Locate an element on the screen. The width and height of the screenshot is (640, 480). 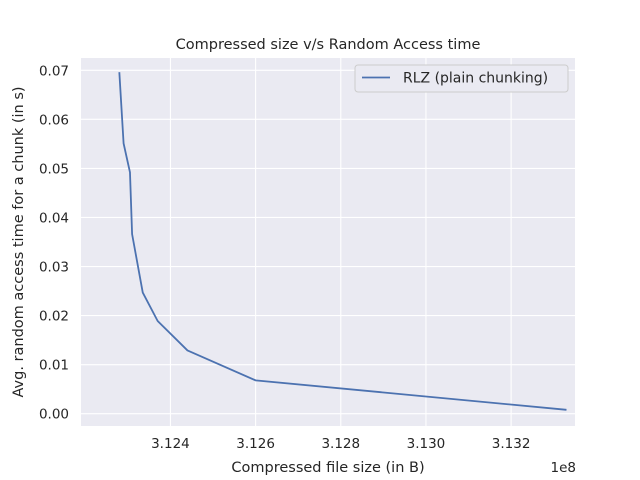
x-tick-label: 3.128 is located at coordinates (340, 444).